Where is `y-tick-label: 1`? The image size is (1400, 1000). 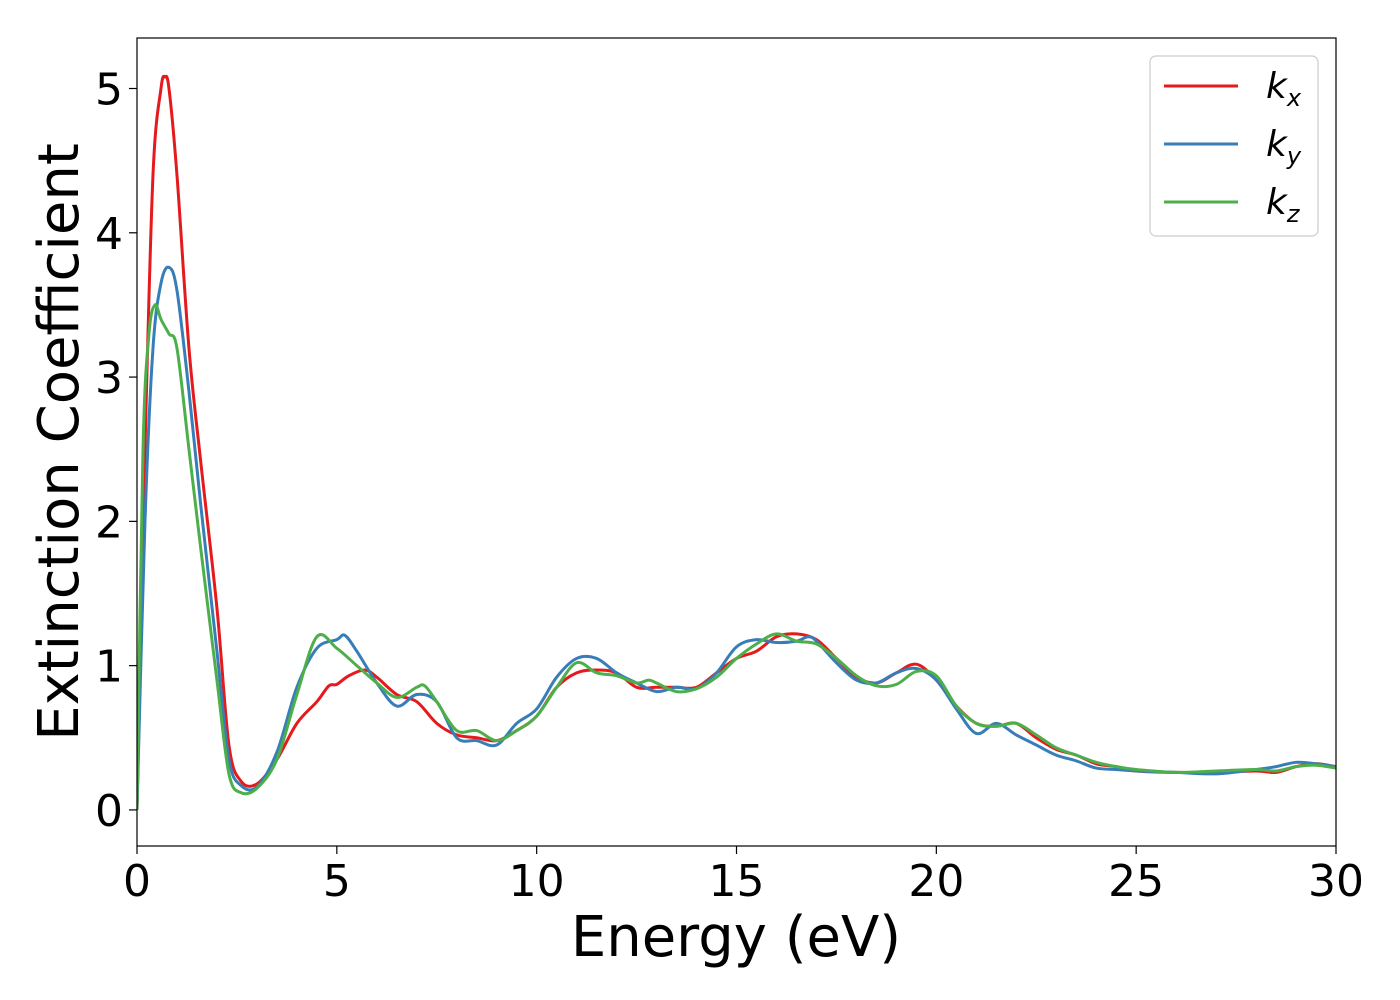 y-tick-label: 1 is located at coordinates (109, 667).